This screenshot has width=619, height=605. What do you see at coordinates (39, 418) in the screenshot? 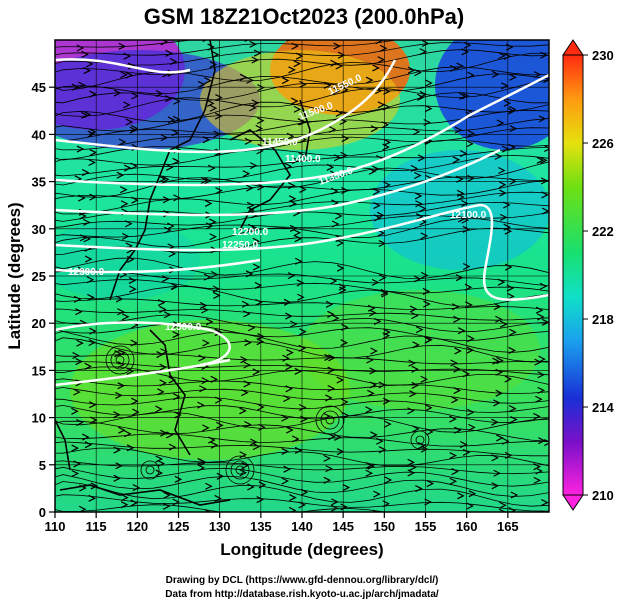
I see `y-tick-label: 10` at bounding box center [39, 418].